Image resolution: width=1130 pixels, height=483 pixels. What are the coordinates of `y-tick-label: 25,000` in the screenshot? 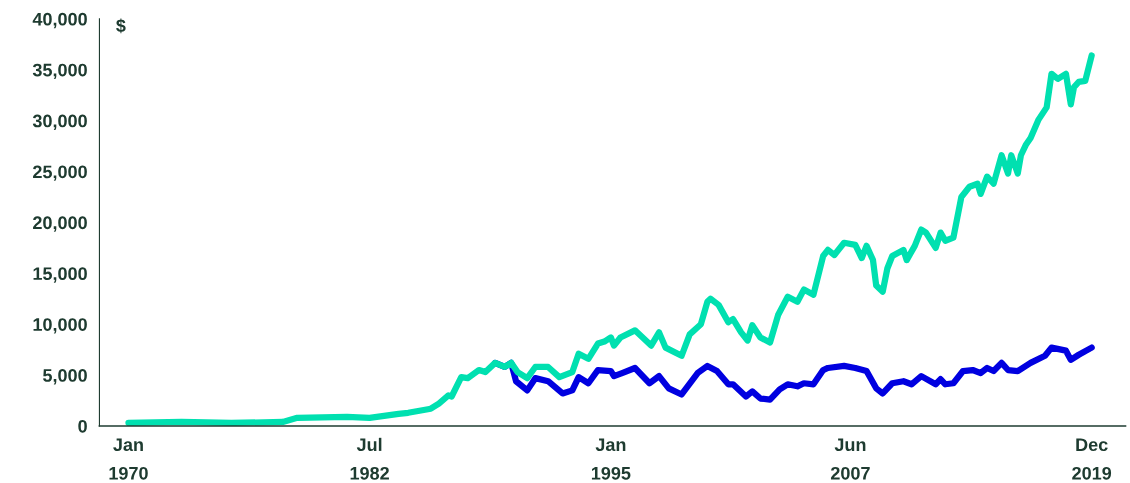 It's located at (60, 173).